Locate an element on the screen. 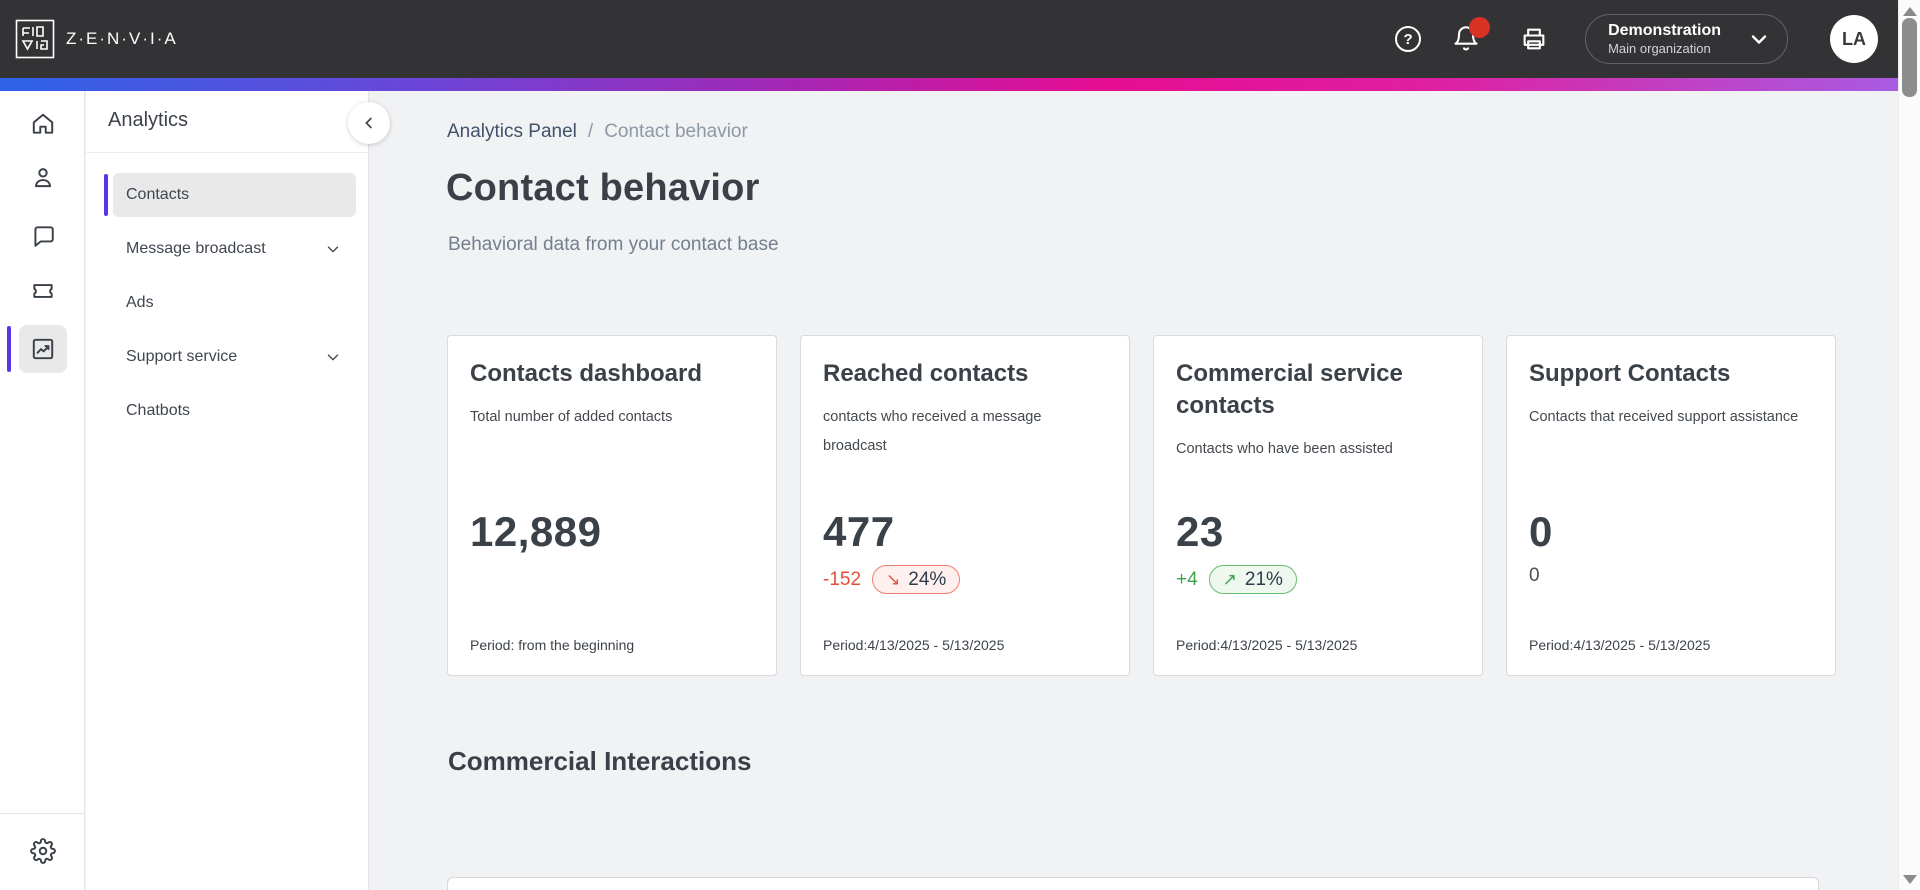  collapse-panel-button is located at coordinates (369, 123).